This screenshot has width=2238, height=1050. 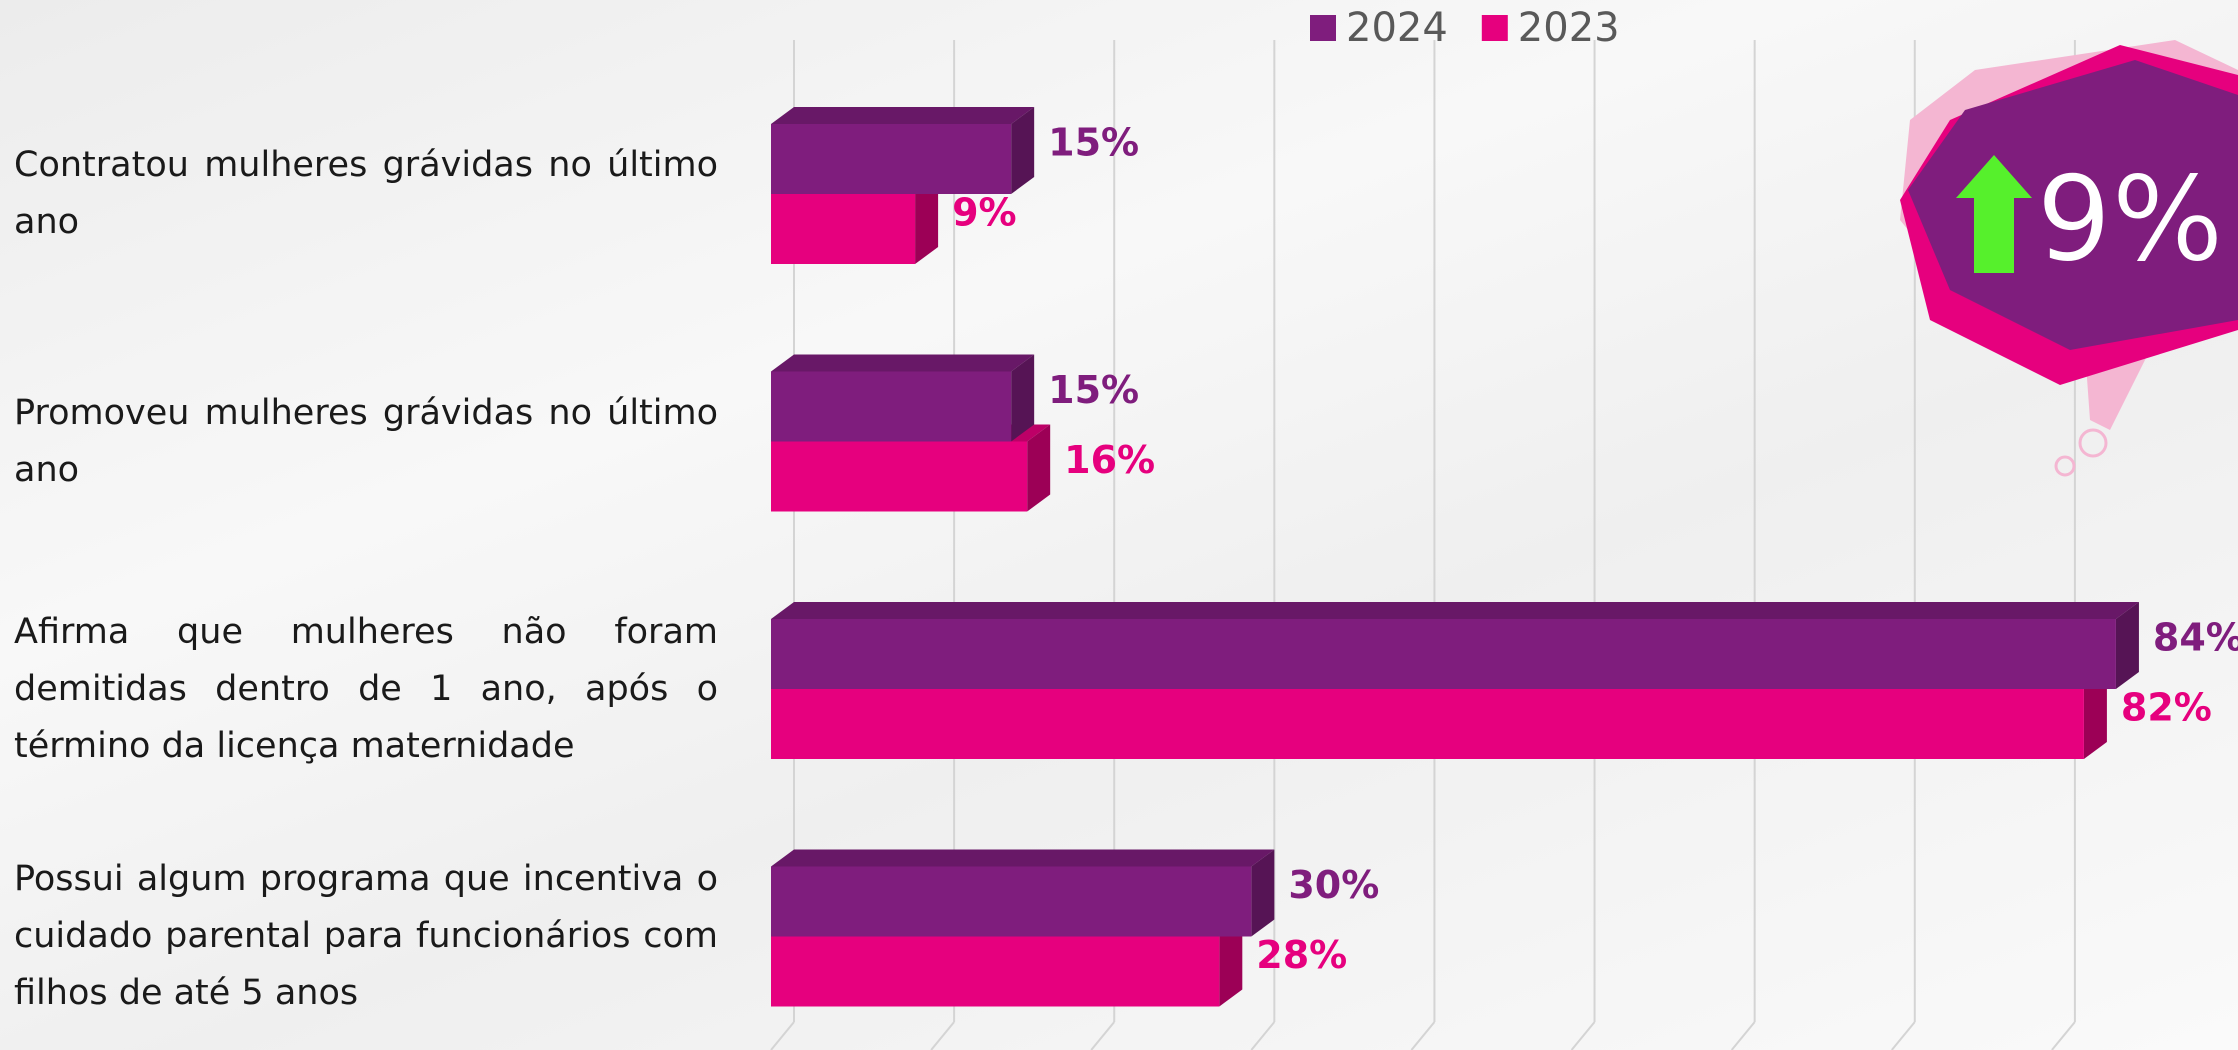 What do you see at coordinates (1333, 885) in the screenshot?
I see `data-label: 30%` at bounding box center [1333, 885].